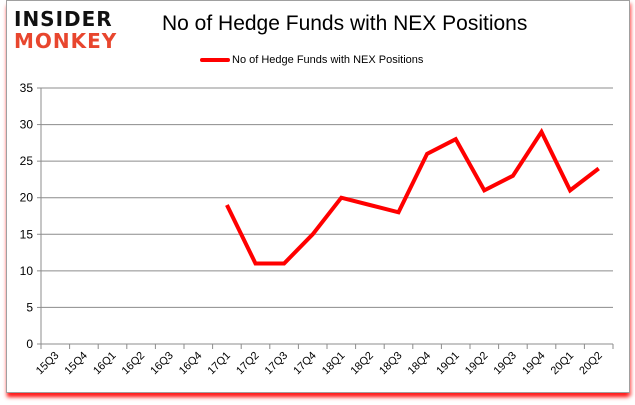 The image size is (635, 405). I want to click on y-tick-label: 35, so click(27, 88).